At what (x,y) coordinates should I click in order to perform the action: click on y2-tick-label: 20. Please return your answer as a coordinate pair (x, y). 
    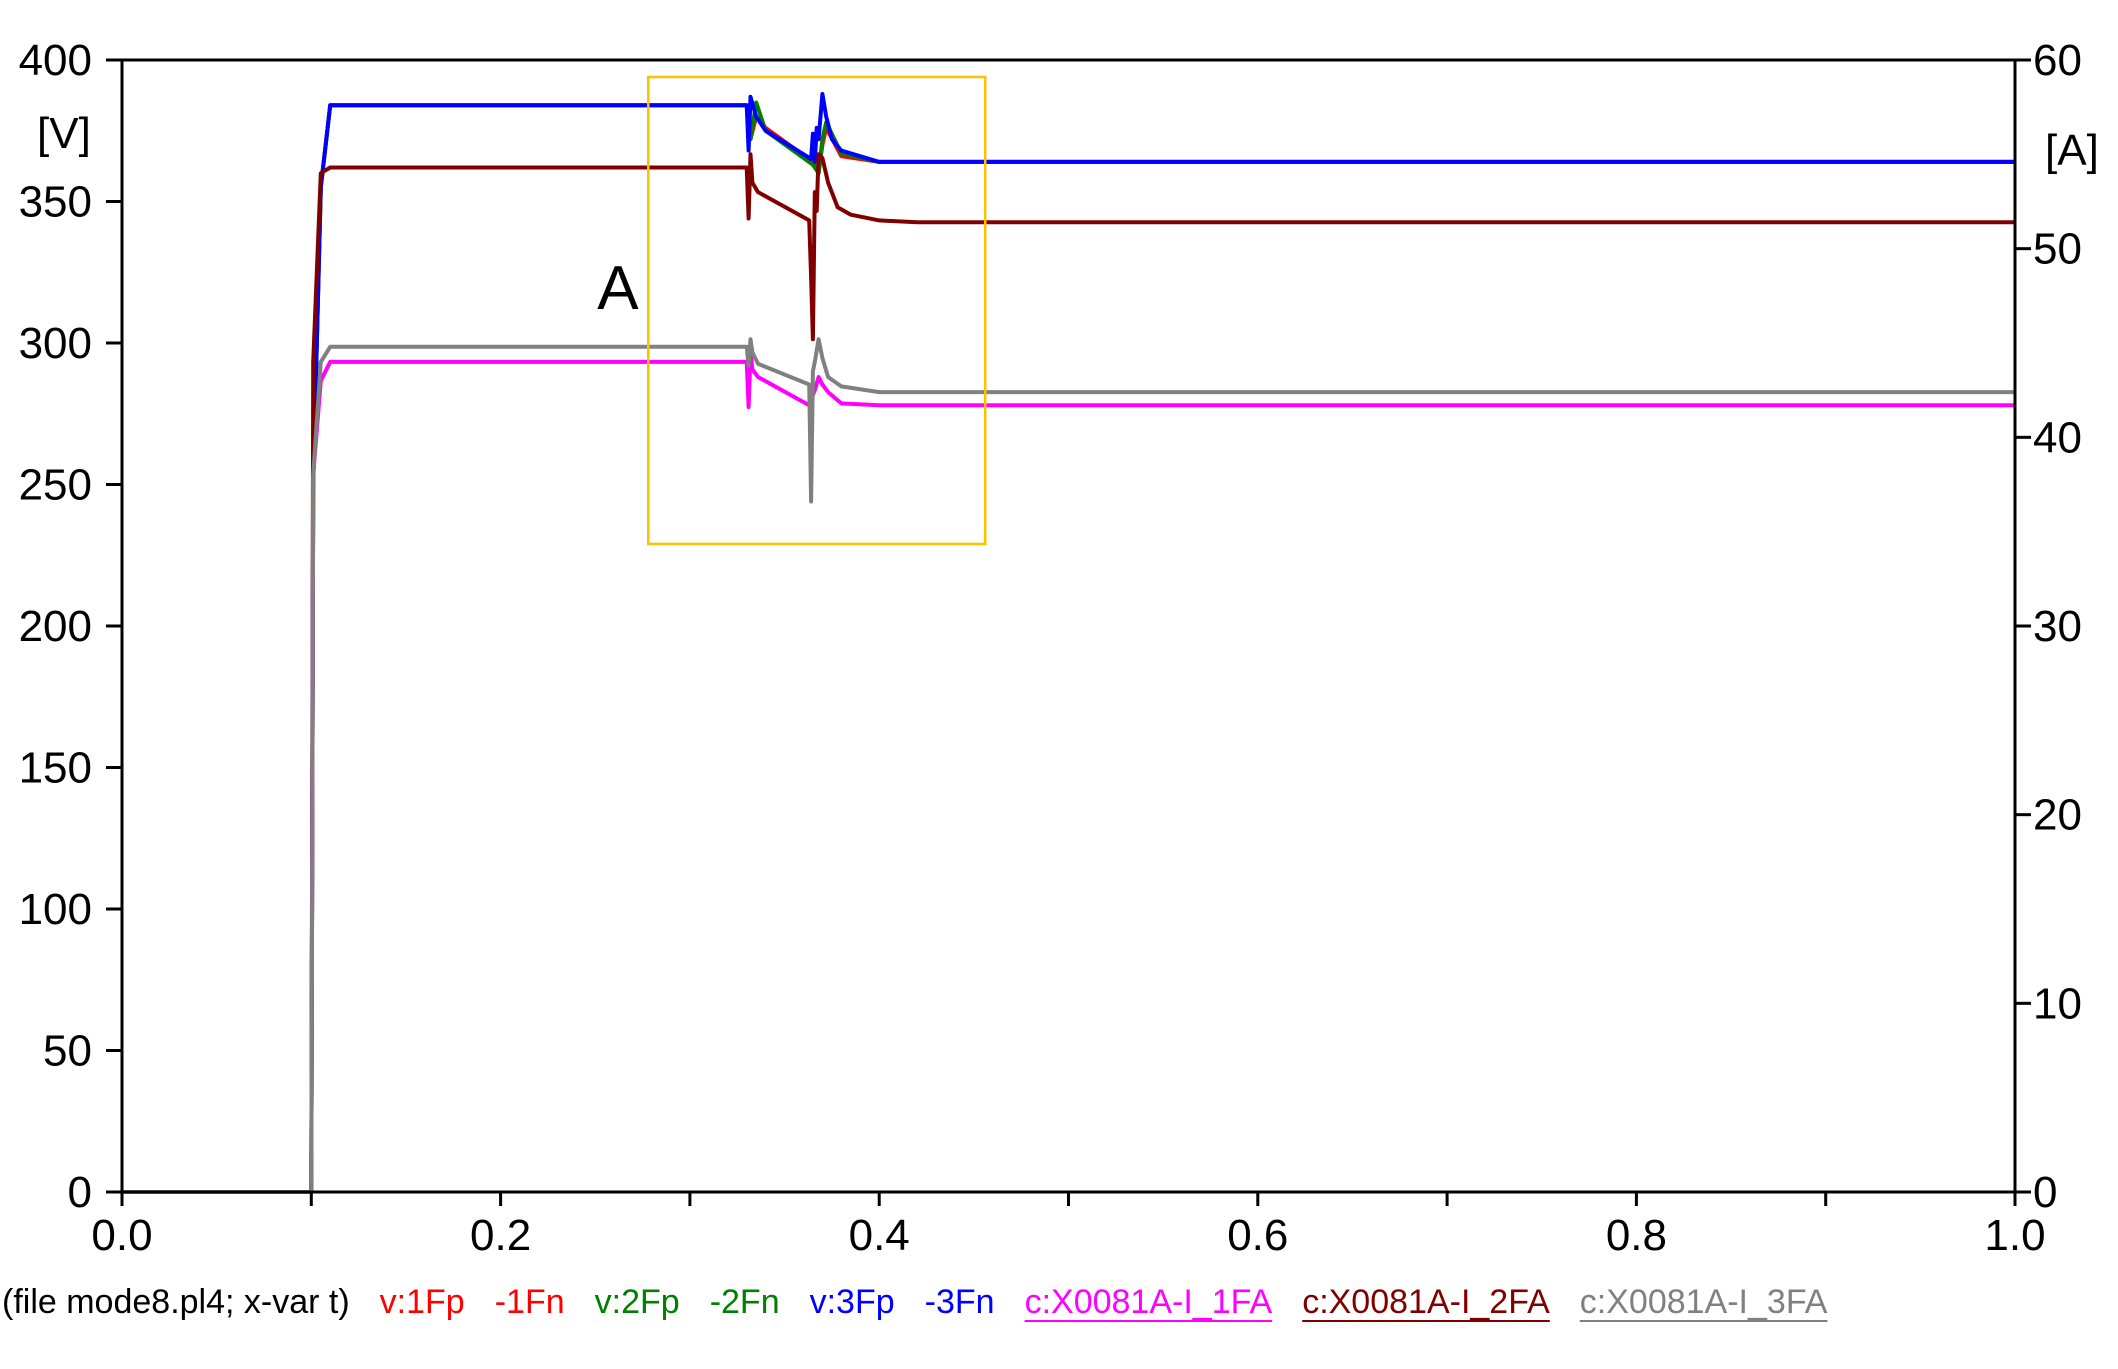
    Looking at the image, I should click on (2057, 815).